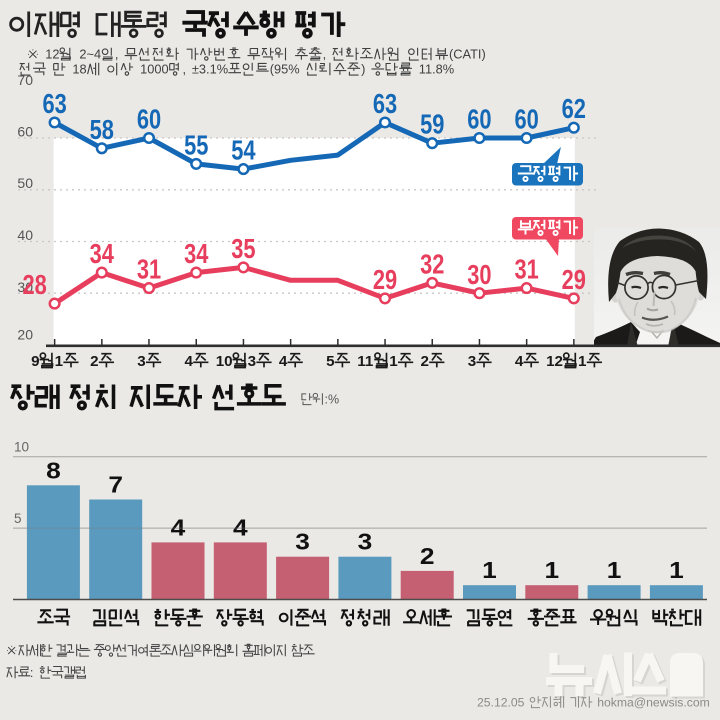 Image resolution: width=720 pixels, height=720 pixels. I want to click on svg-text: 2~4, so click(90, 54).